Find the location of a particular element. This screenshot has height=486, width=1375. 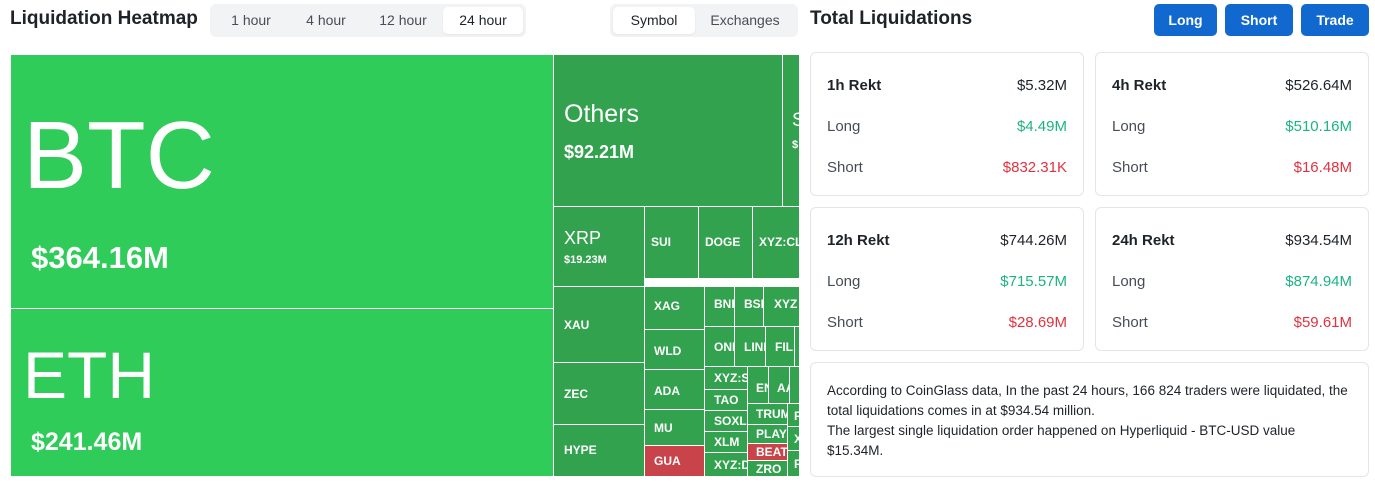

tile-symbol: F is located at coordinates (793, 464).